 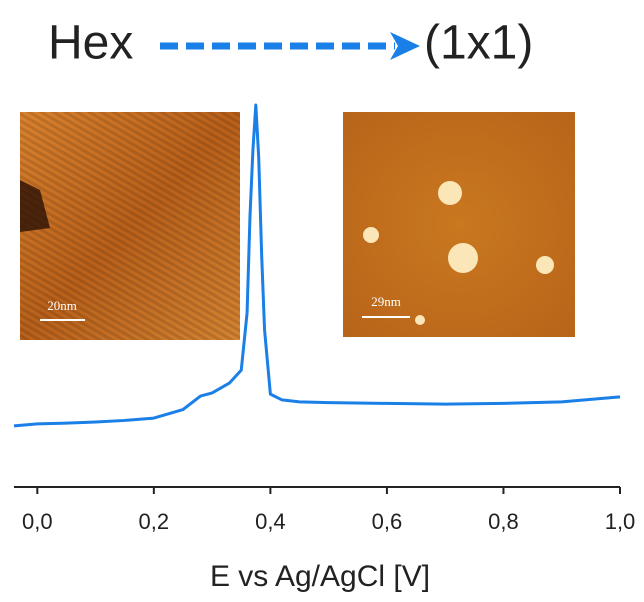 What do you see at coordinates (405, 46) in the screenshot?
I see `arrow-head` at bounding box center [405, 46].